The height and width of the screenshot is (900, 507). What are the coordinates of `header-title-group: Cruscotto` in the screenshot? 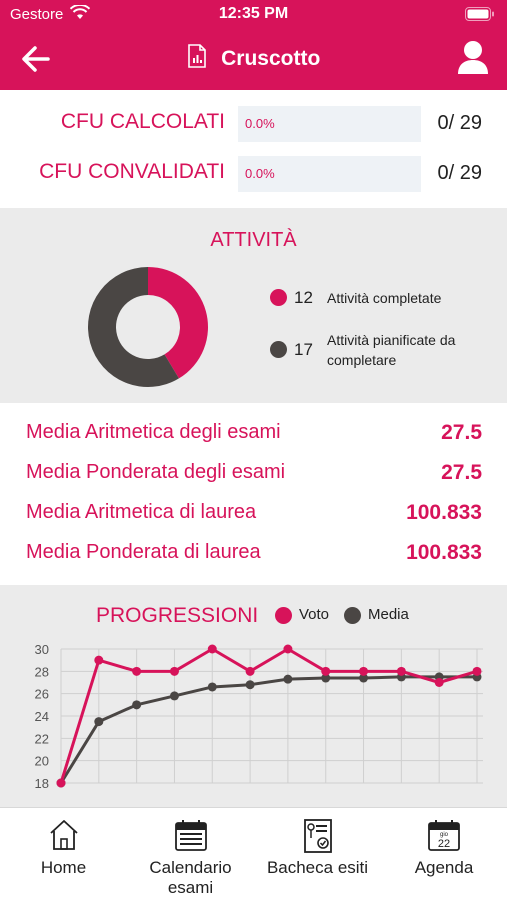 It's located at (253, 58).